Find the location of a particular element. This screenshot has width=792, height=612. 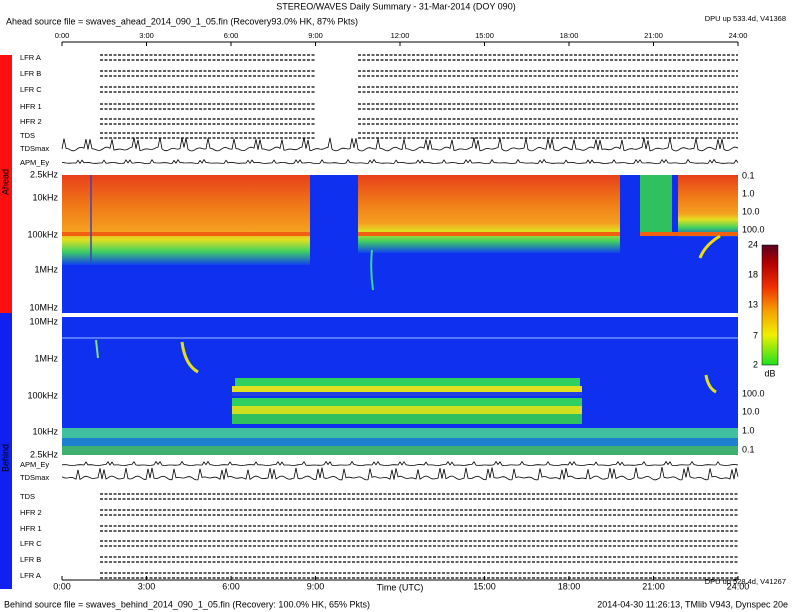

top-time-tick: 0:00 is located at coordinates (62, 35).